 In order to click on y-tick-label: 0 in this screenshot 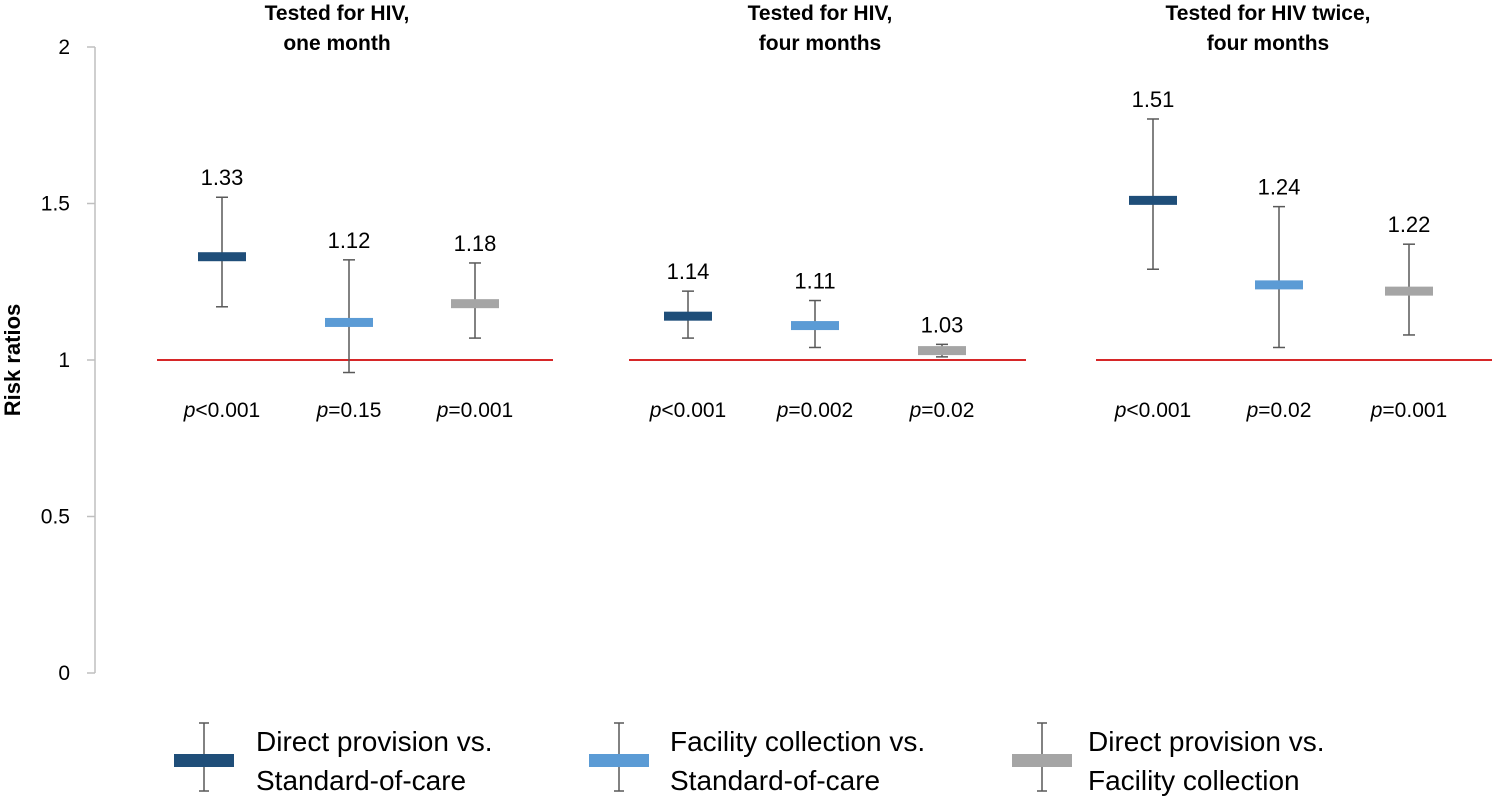, I will do `click(64, 673)`.